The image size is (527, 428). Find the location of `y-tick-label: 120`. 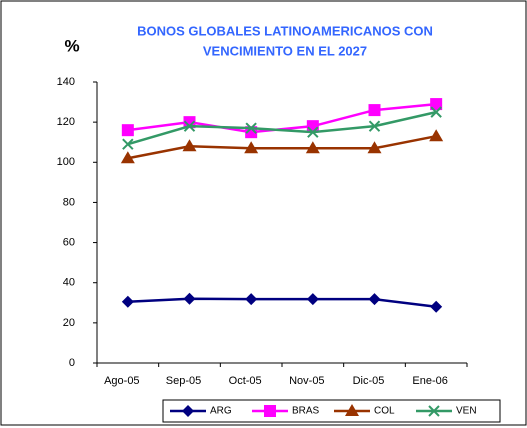

y-tick-label: 120 is located at coordinates (66, 122).